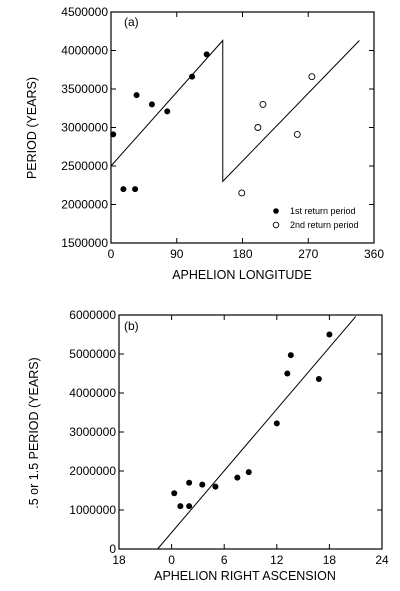 The image size is (400, 591). What do you see at coordinates (34, 432) in the screenshot?
I see `panel-b-y-axis-title: .5 or 1.5 PERIOD (YEARS)` at bounding box center [34, 432].